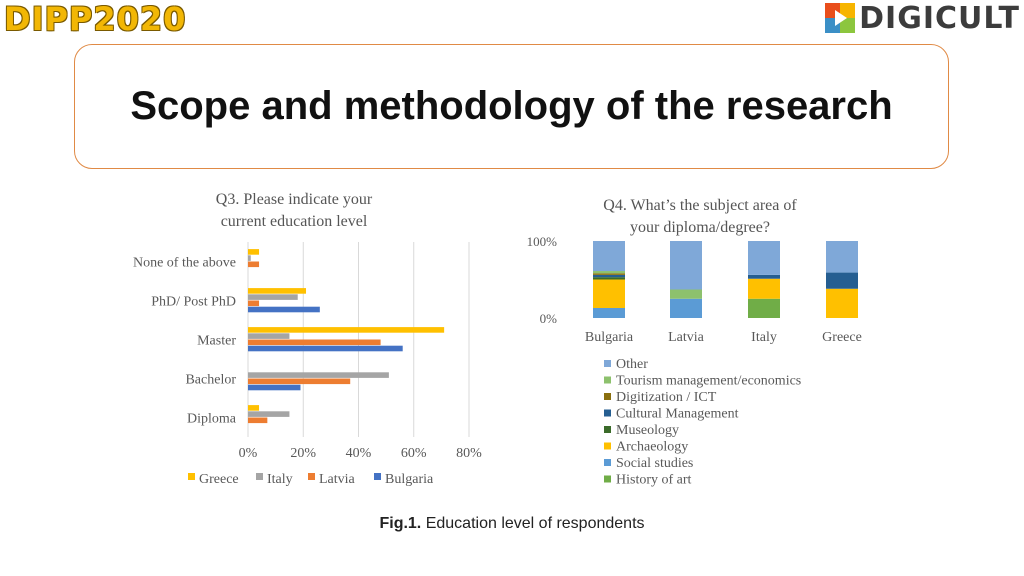  What do you see at coordinates (280, 479) in the screenshot?
I see `legend-label: Italy` at bounding box center [280, 479].